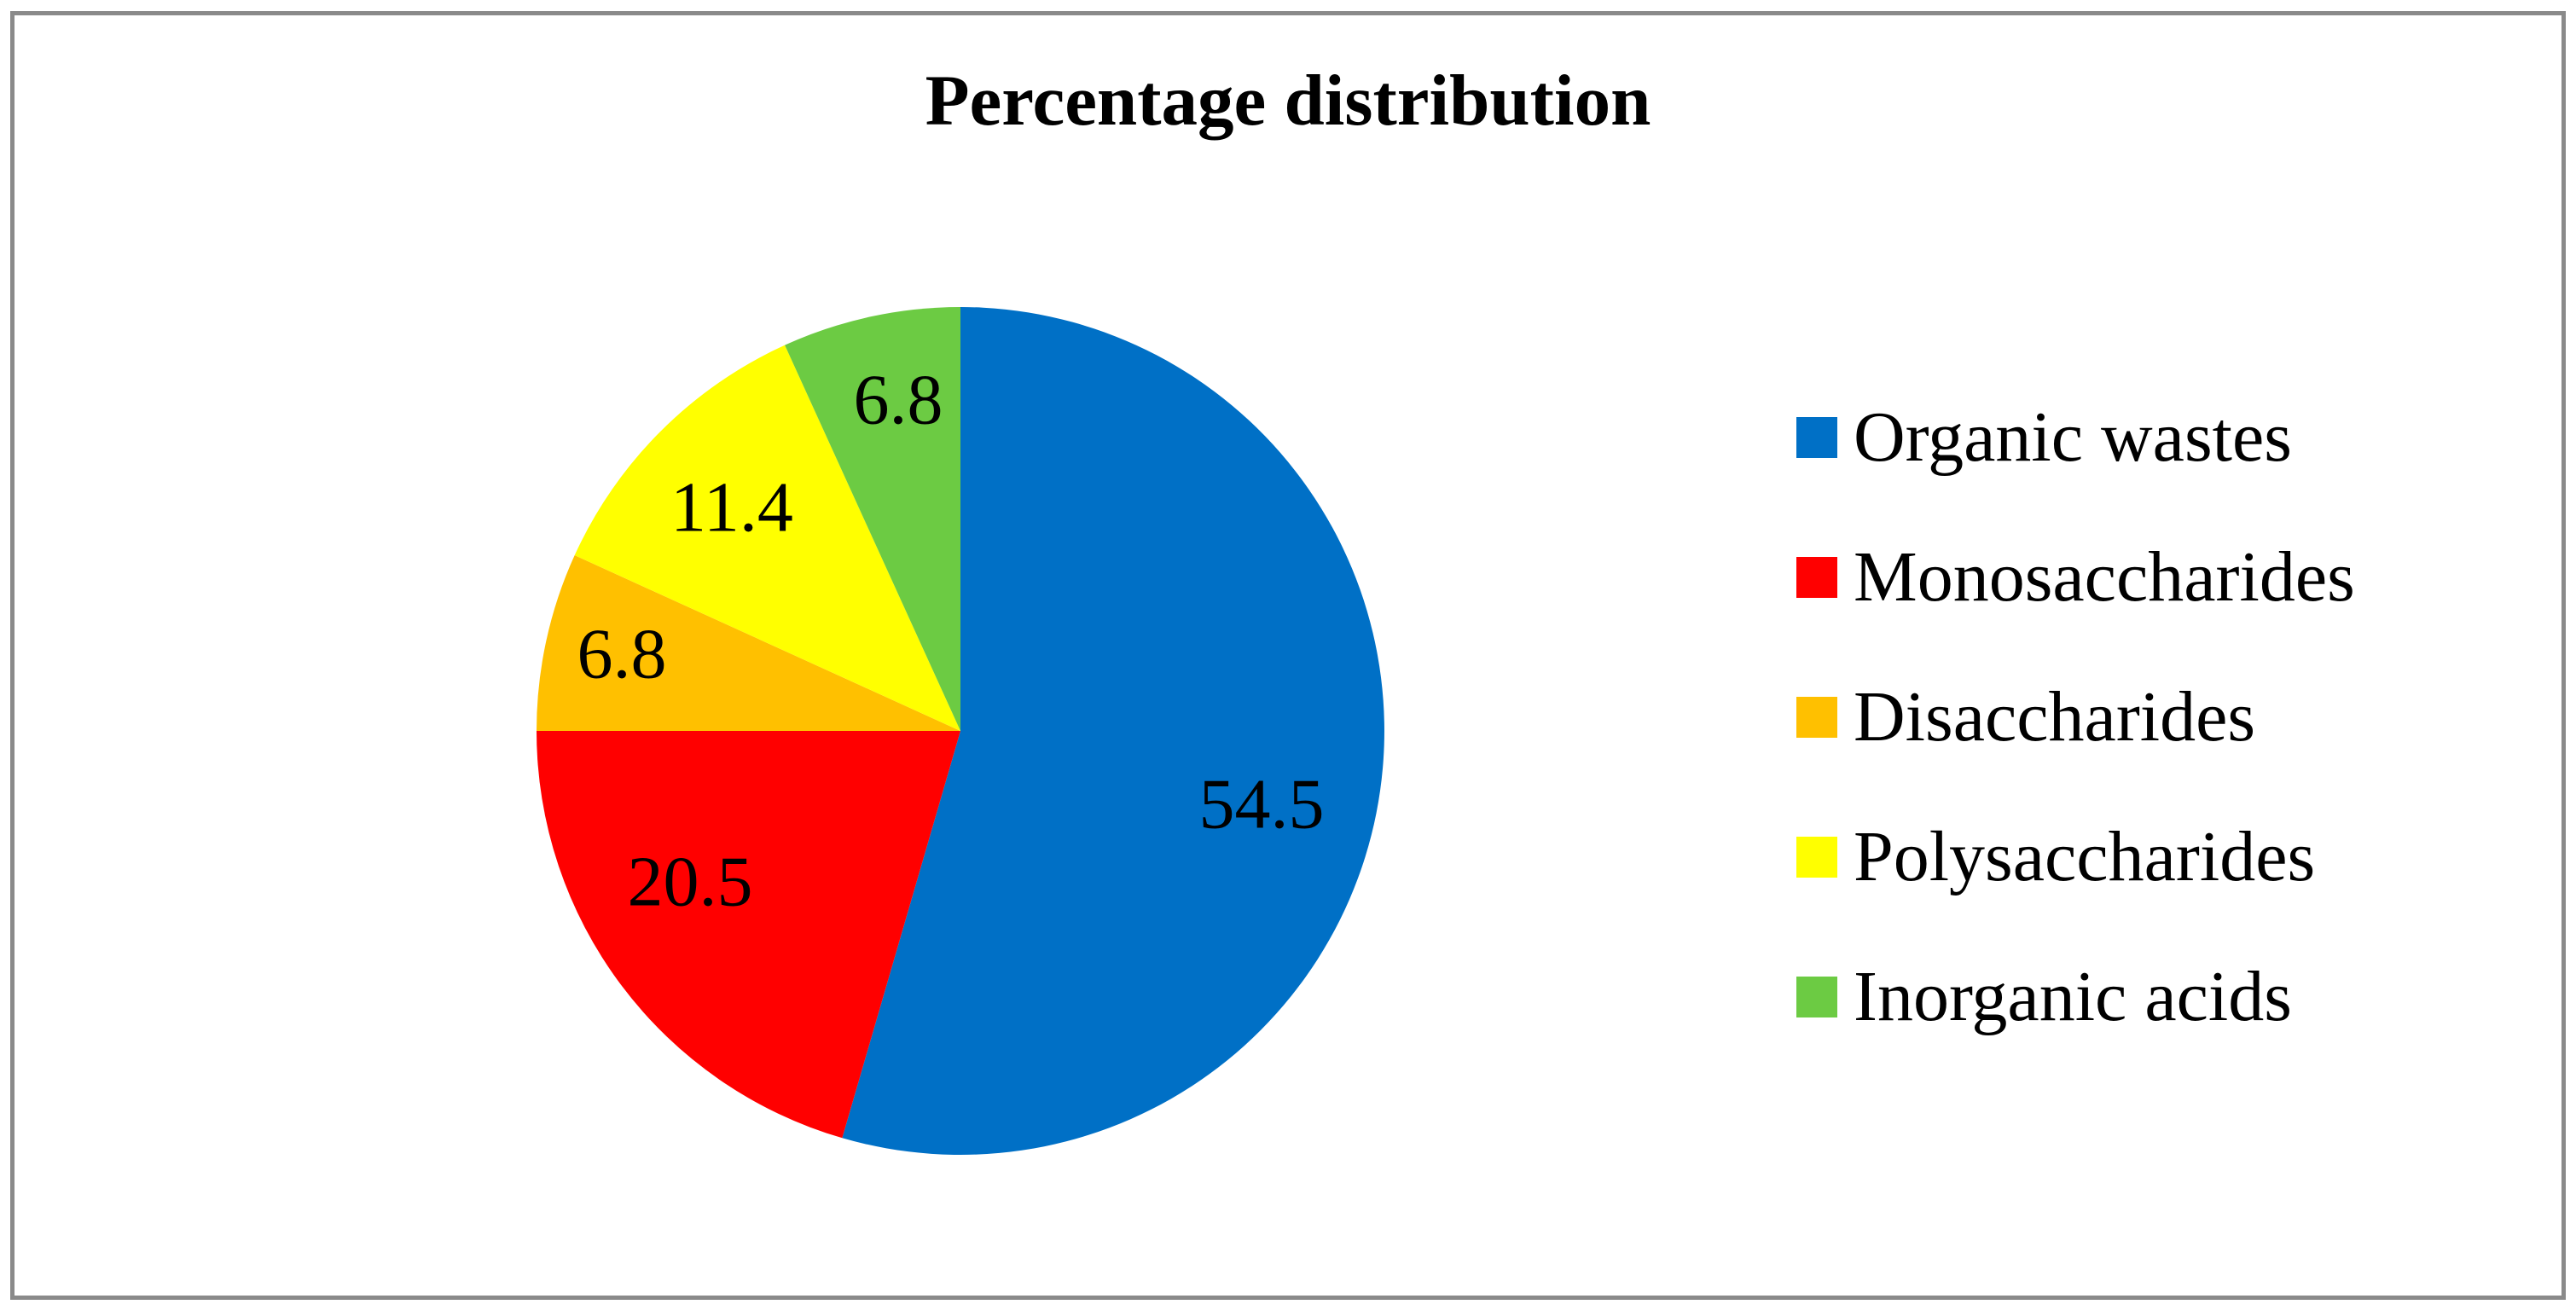  I want to click on legend-label-monosaccharides: Monosaccharides, so click(2104, 577).